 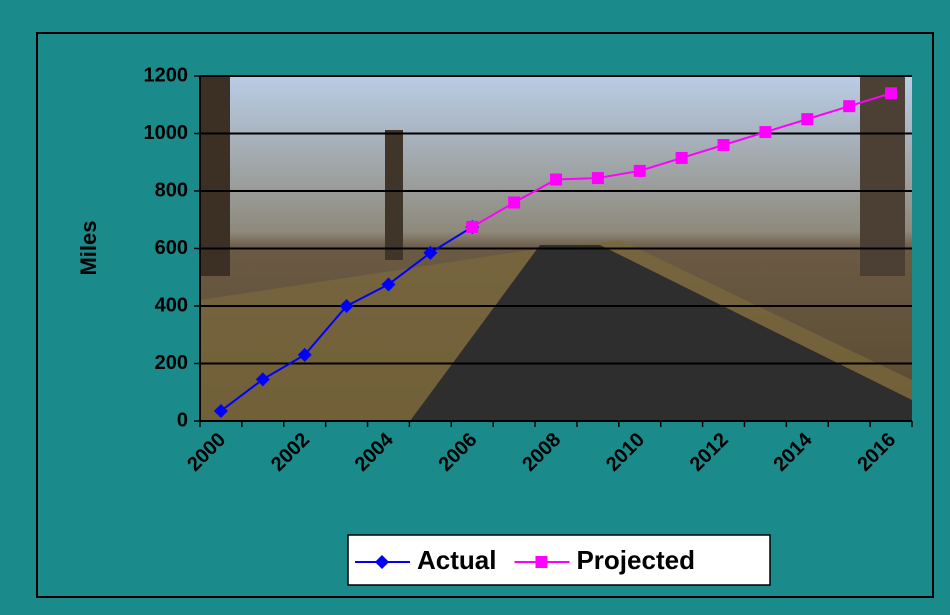 I want to click on y-tick-label: 800, so click(x=171, y=190).